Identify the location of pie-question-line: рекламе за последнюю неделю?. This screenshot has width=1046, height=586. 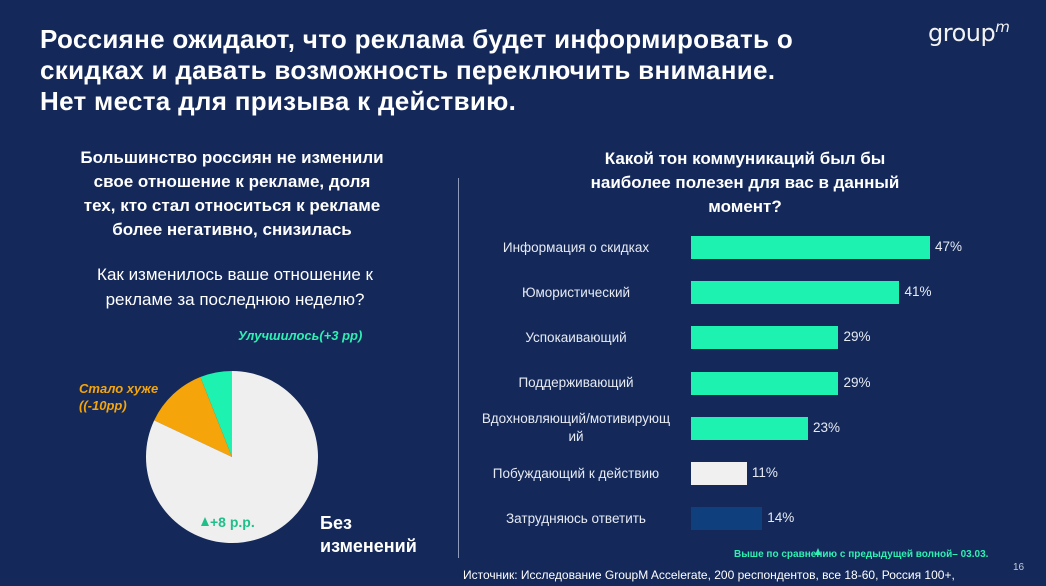
(235, 299).